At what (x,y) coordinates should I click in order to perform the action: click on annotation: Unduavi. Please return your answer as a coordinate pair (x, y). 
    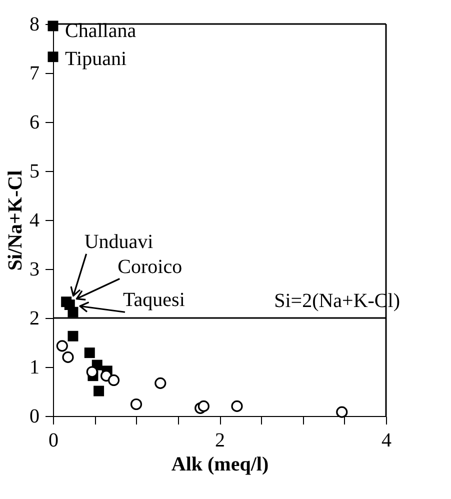
    Looking at the image, I should click on (119, 241).